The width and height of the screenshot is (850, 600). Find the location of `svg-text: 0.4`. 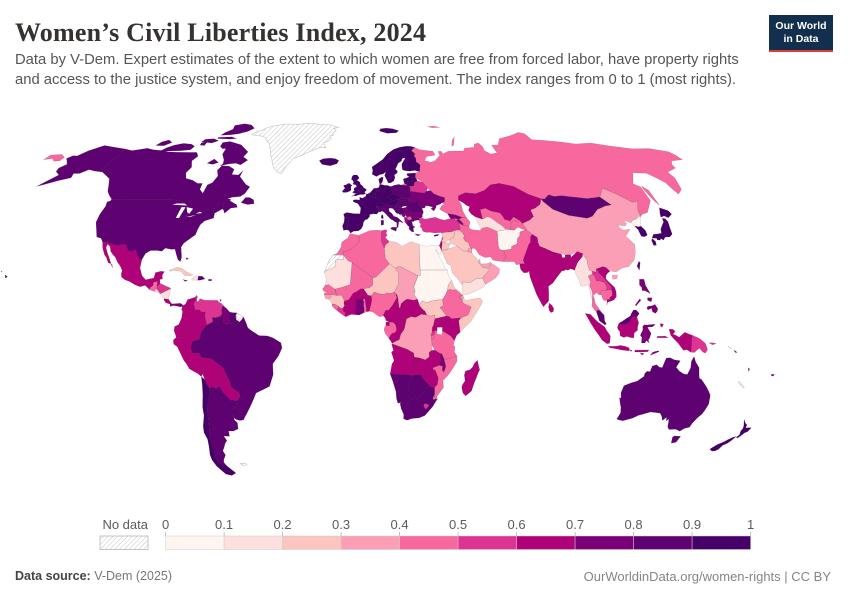

svg-text: 0.4 is located at coordinates (400, 524).